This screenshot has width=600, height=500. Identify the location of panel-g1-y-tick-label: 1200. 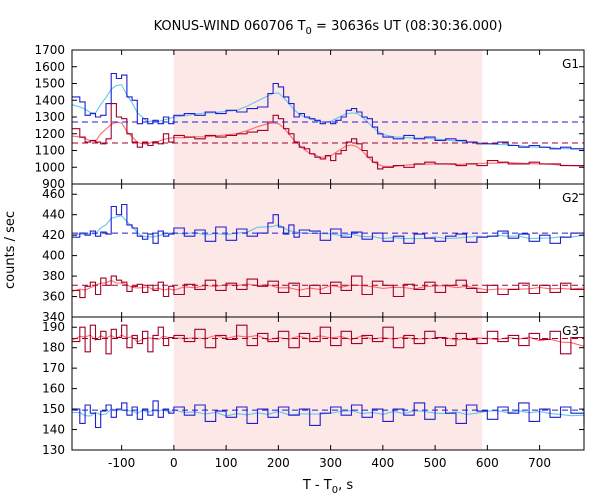
(49, 134).